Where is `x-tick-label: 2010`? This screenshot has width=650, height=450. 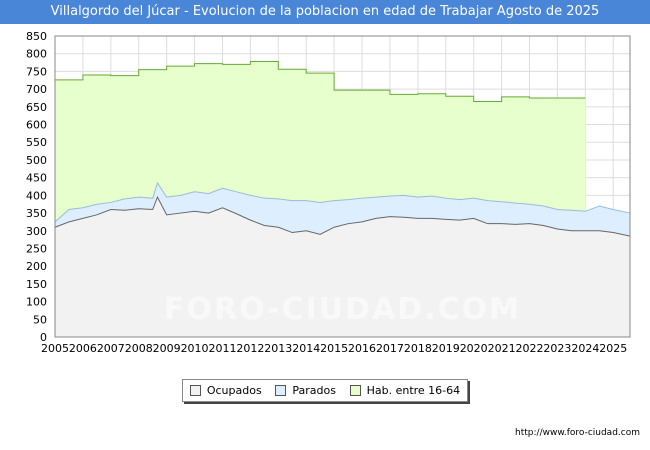 x-tick-label: 2010 is located at coordinates (195, 348).